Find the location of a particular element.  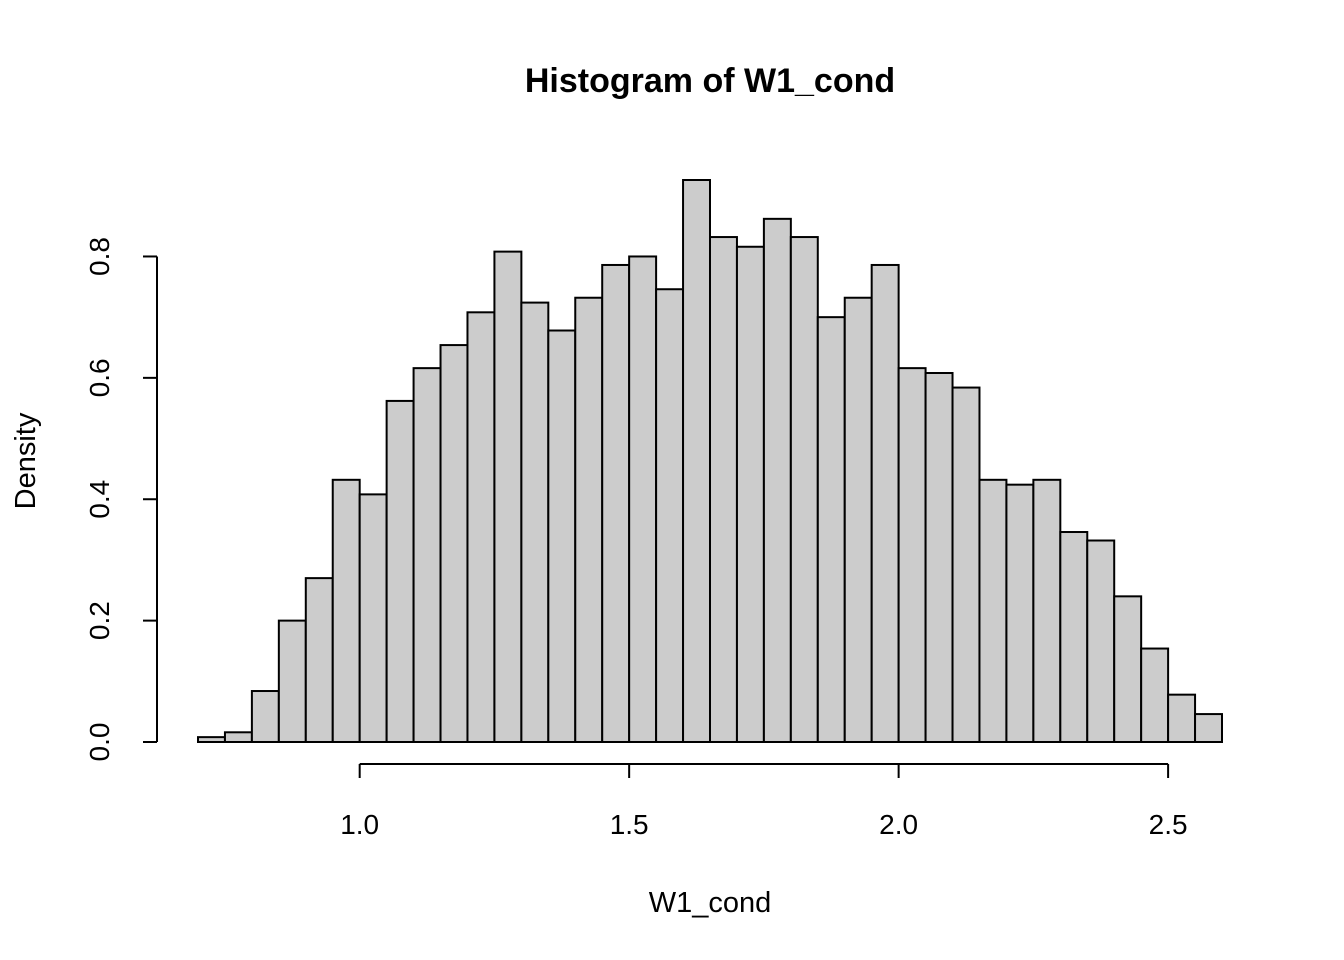

chart-title: Histogram of W1_cond is located at coordinates (710, 81).